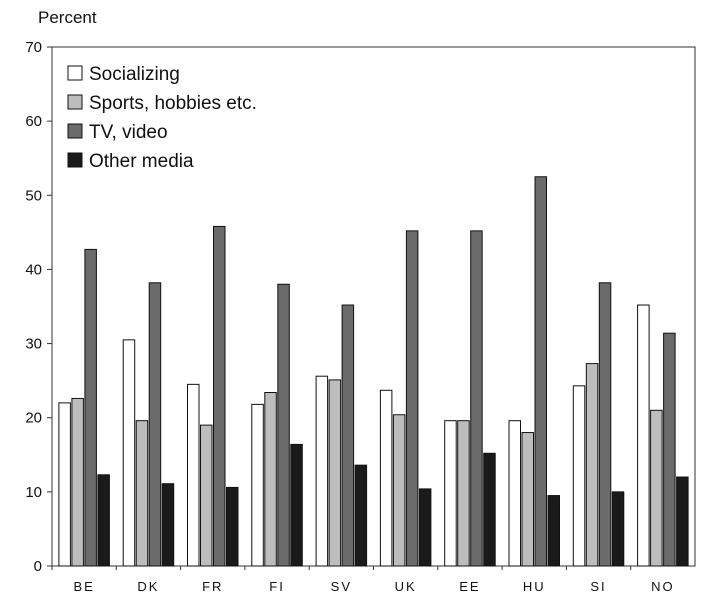 This screenshot has height=595, width=702. Describe the element at coordinates (83, 586) in the screenshot. I see `x-tick-label: BE` at that location.